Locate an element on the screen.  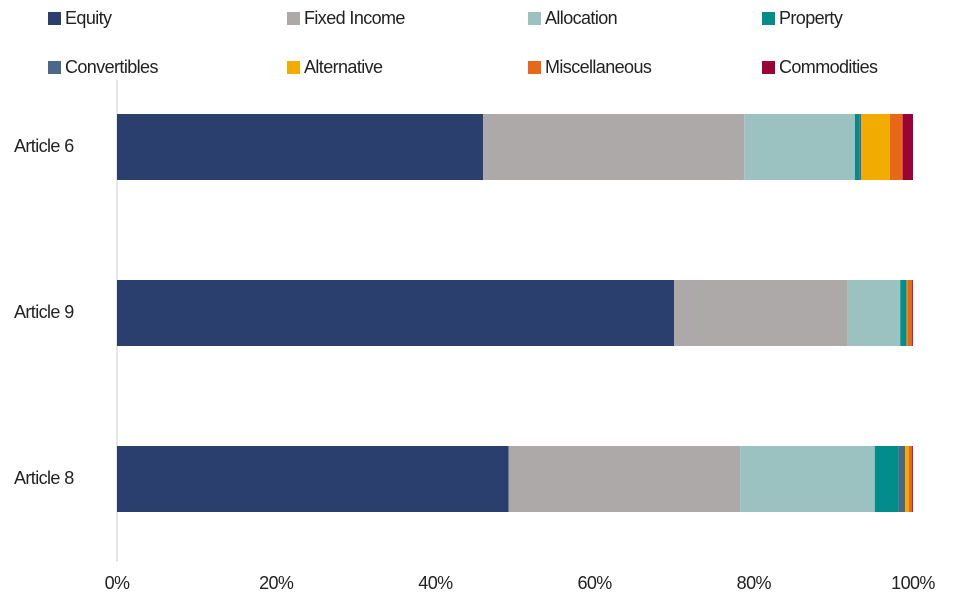
x-tick-label: 20% is located at coordinates (276, 583).